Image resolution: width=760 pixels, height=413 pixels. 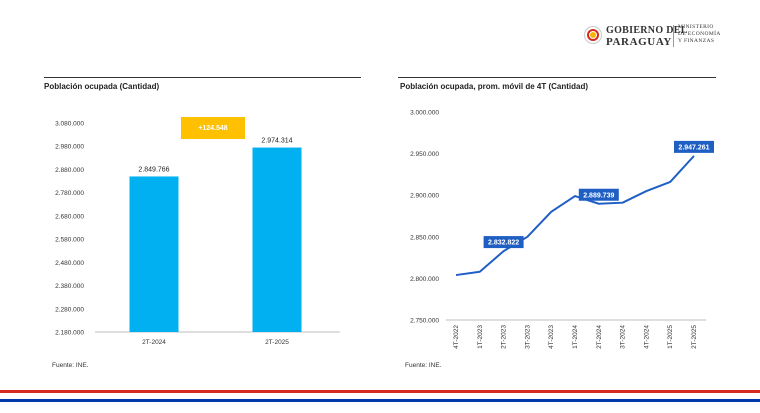 What do you see at coordinates (69, 309) in the screenshot?
I see `y-tick-label: 2.280.000` at bounding box center [69, 309].